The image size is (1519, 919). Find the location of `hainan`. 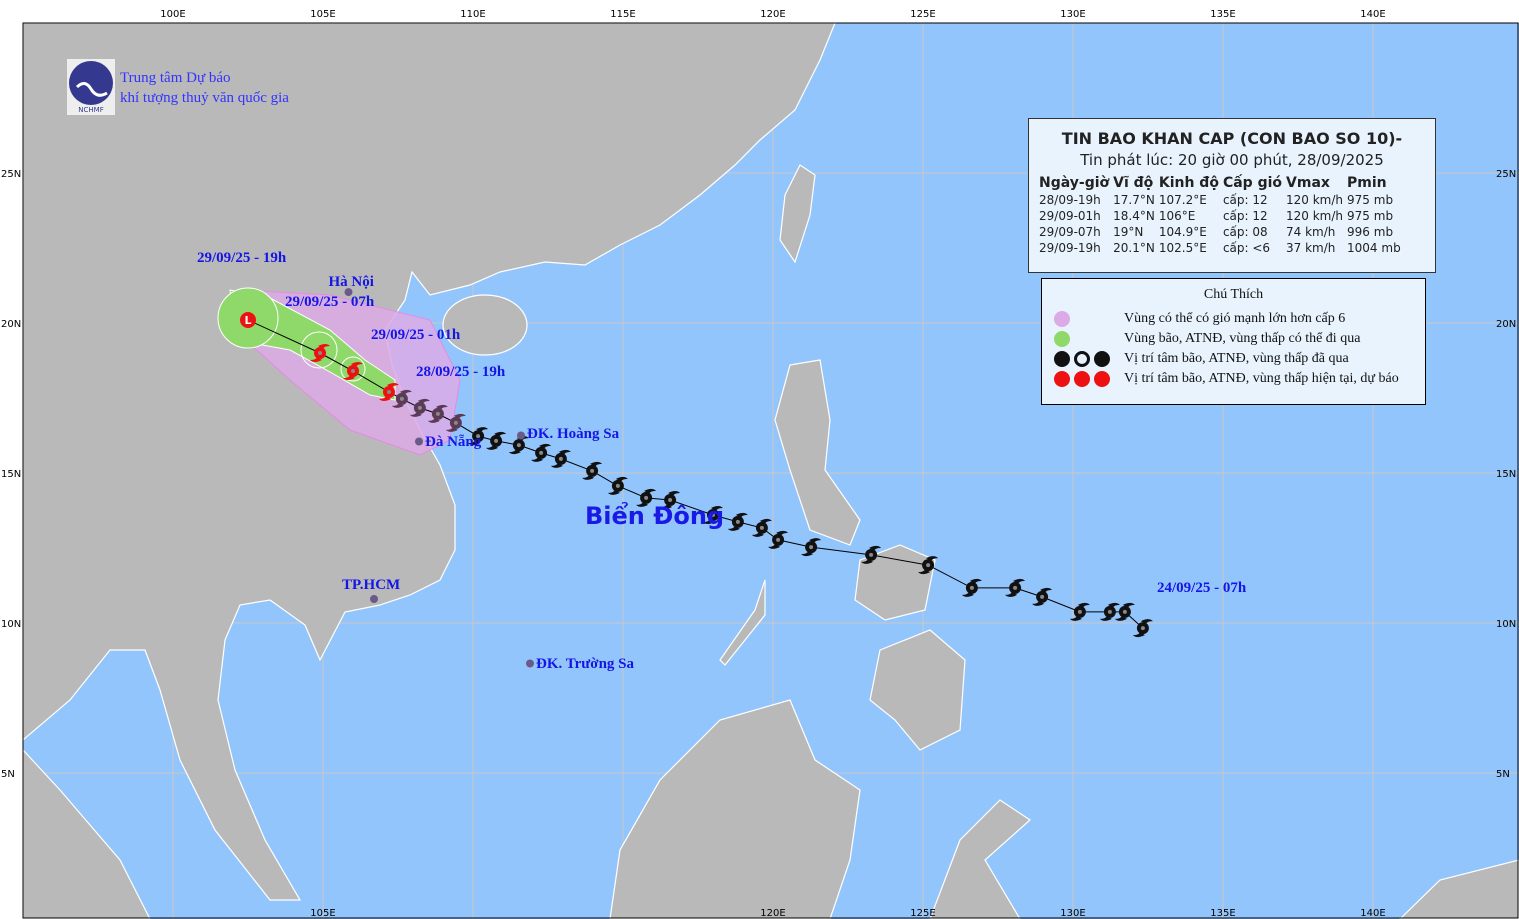

hainan is located at coordinates (485, 325).